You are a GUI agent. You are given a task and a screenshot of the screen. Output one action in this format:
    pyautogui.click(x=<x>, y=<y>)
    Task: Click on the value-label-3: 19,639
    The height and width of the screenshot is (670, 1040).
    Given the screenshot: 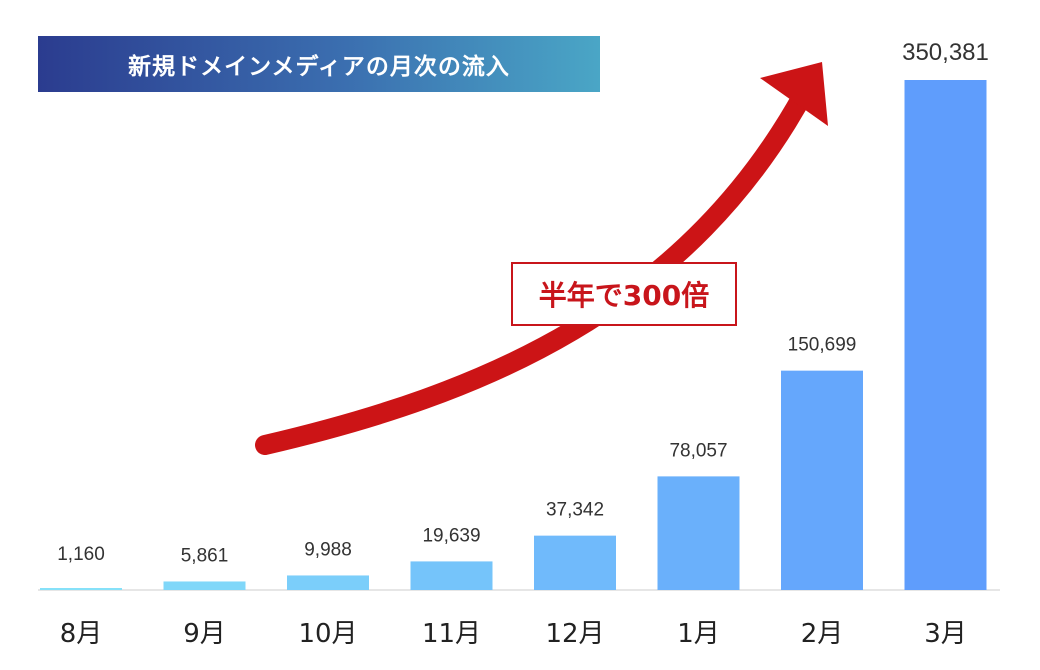 What is the action you would take?
    pyautogui.click(x=451, y=535)
    